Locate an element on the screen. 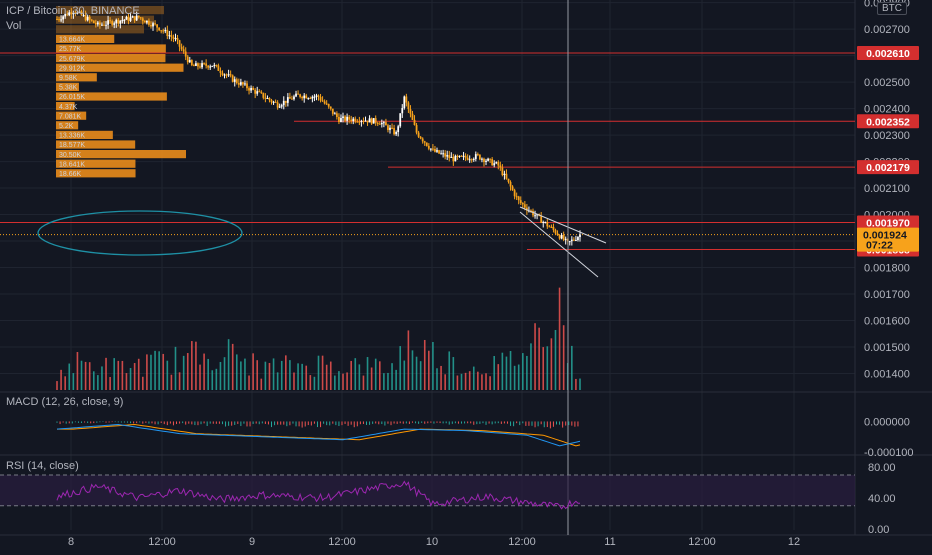  volume-profile-label: 9.58K is located at coordinates (68, 78).